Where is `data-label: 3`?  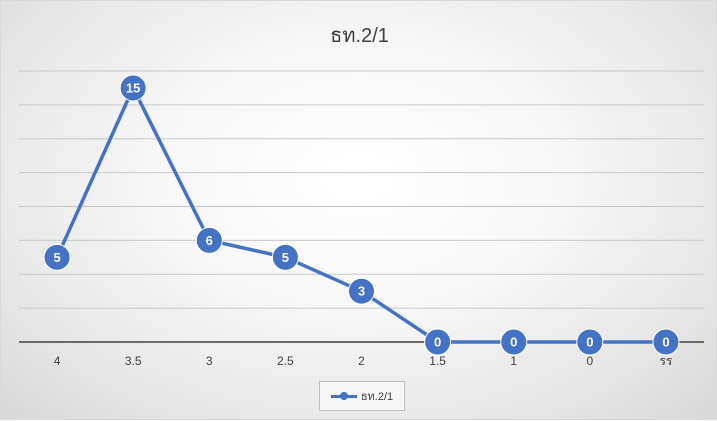
data-label: 3 is located at coordinates (361, 291).